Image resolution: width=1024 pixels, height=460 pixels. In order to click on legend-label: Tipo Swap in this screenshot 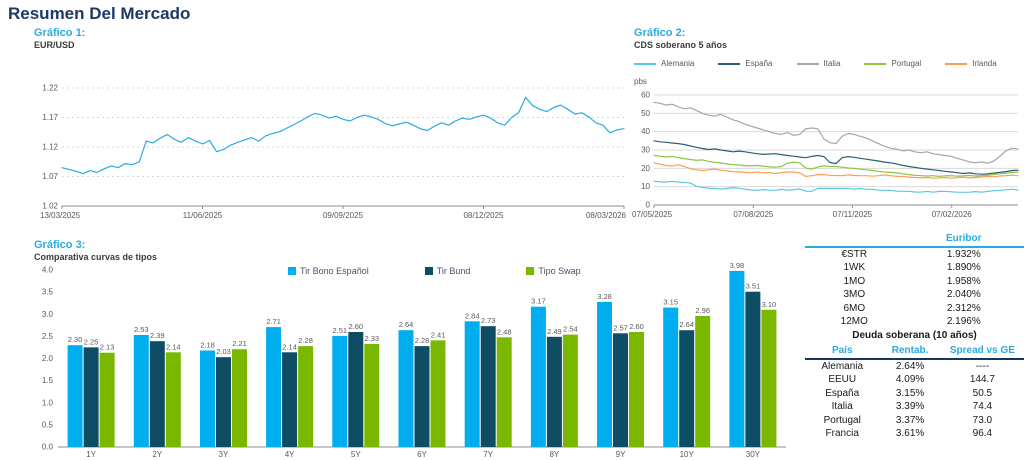, I will do `click(559, 271)`.